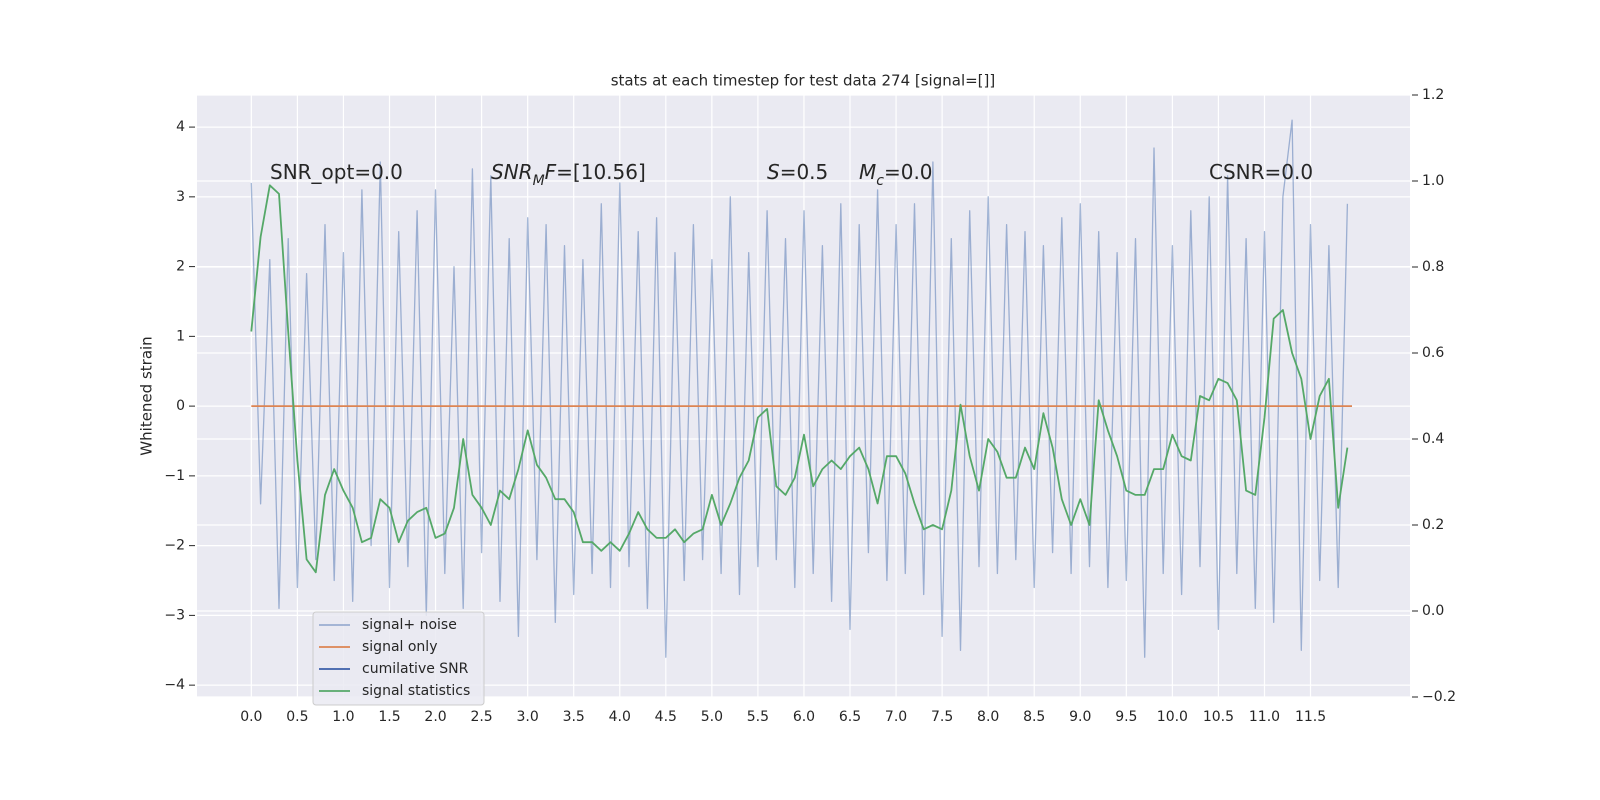 The width and height of the screenshot is (1600, 800). What do you see at coordinates (297, 717) in the screenshot?
I see `x-tick-label: 0.5` at bounding box center [297, 717].